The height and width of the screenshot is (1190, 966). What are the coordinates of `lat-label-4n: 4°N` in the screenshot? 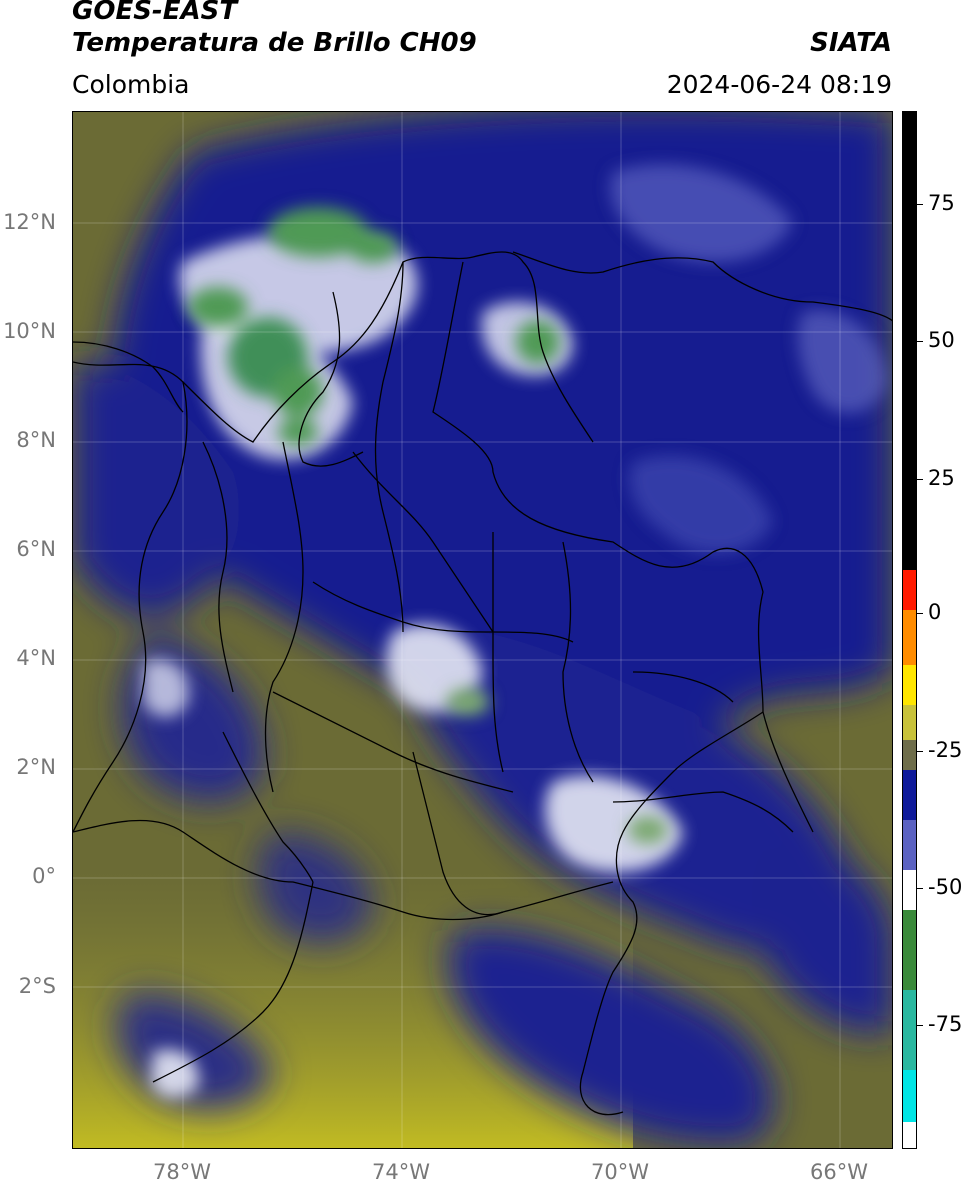 It's located at (36, 658).